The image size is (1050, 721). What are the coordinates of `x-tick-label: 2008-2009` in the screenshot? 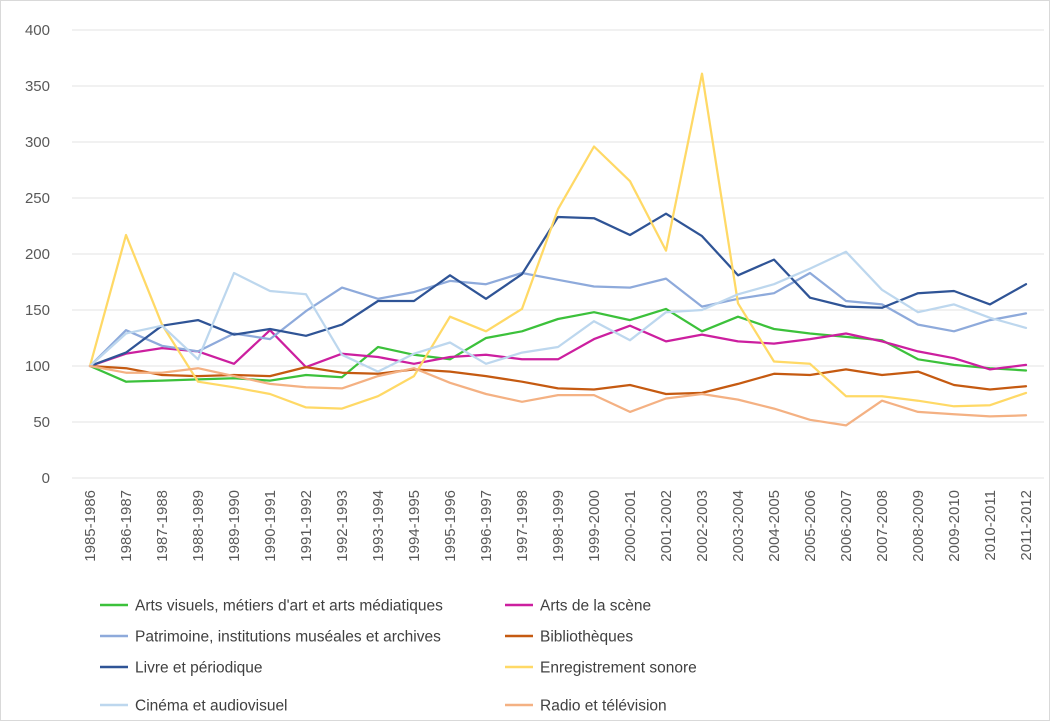 It's located at (918, 526).